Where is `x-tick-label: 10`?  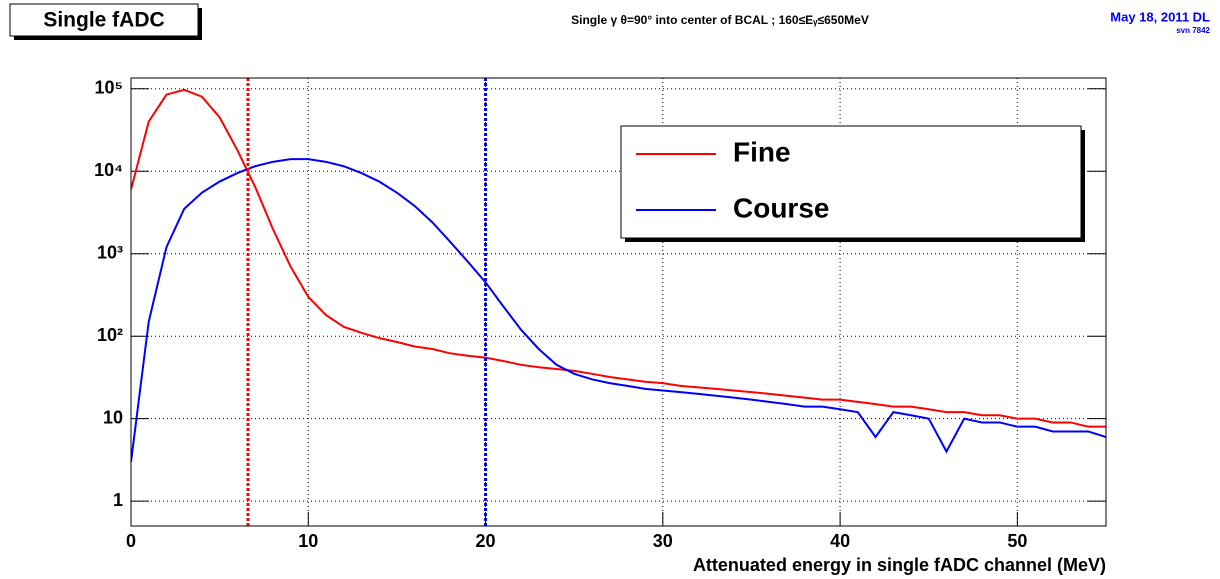
x-tick-label: 10 is located at coordinates (308, 541).